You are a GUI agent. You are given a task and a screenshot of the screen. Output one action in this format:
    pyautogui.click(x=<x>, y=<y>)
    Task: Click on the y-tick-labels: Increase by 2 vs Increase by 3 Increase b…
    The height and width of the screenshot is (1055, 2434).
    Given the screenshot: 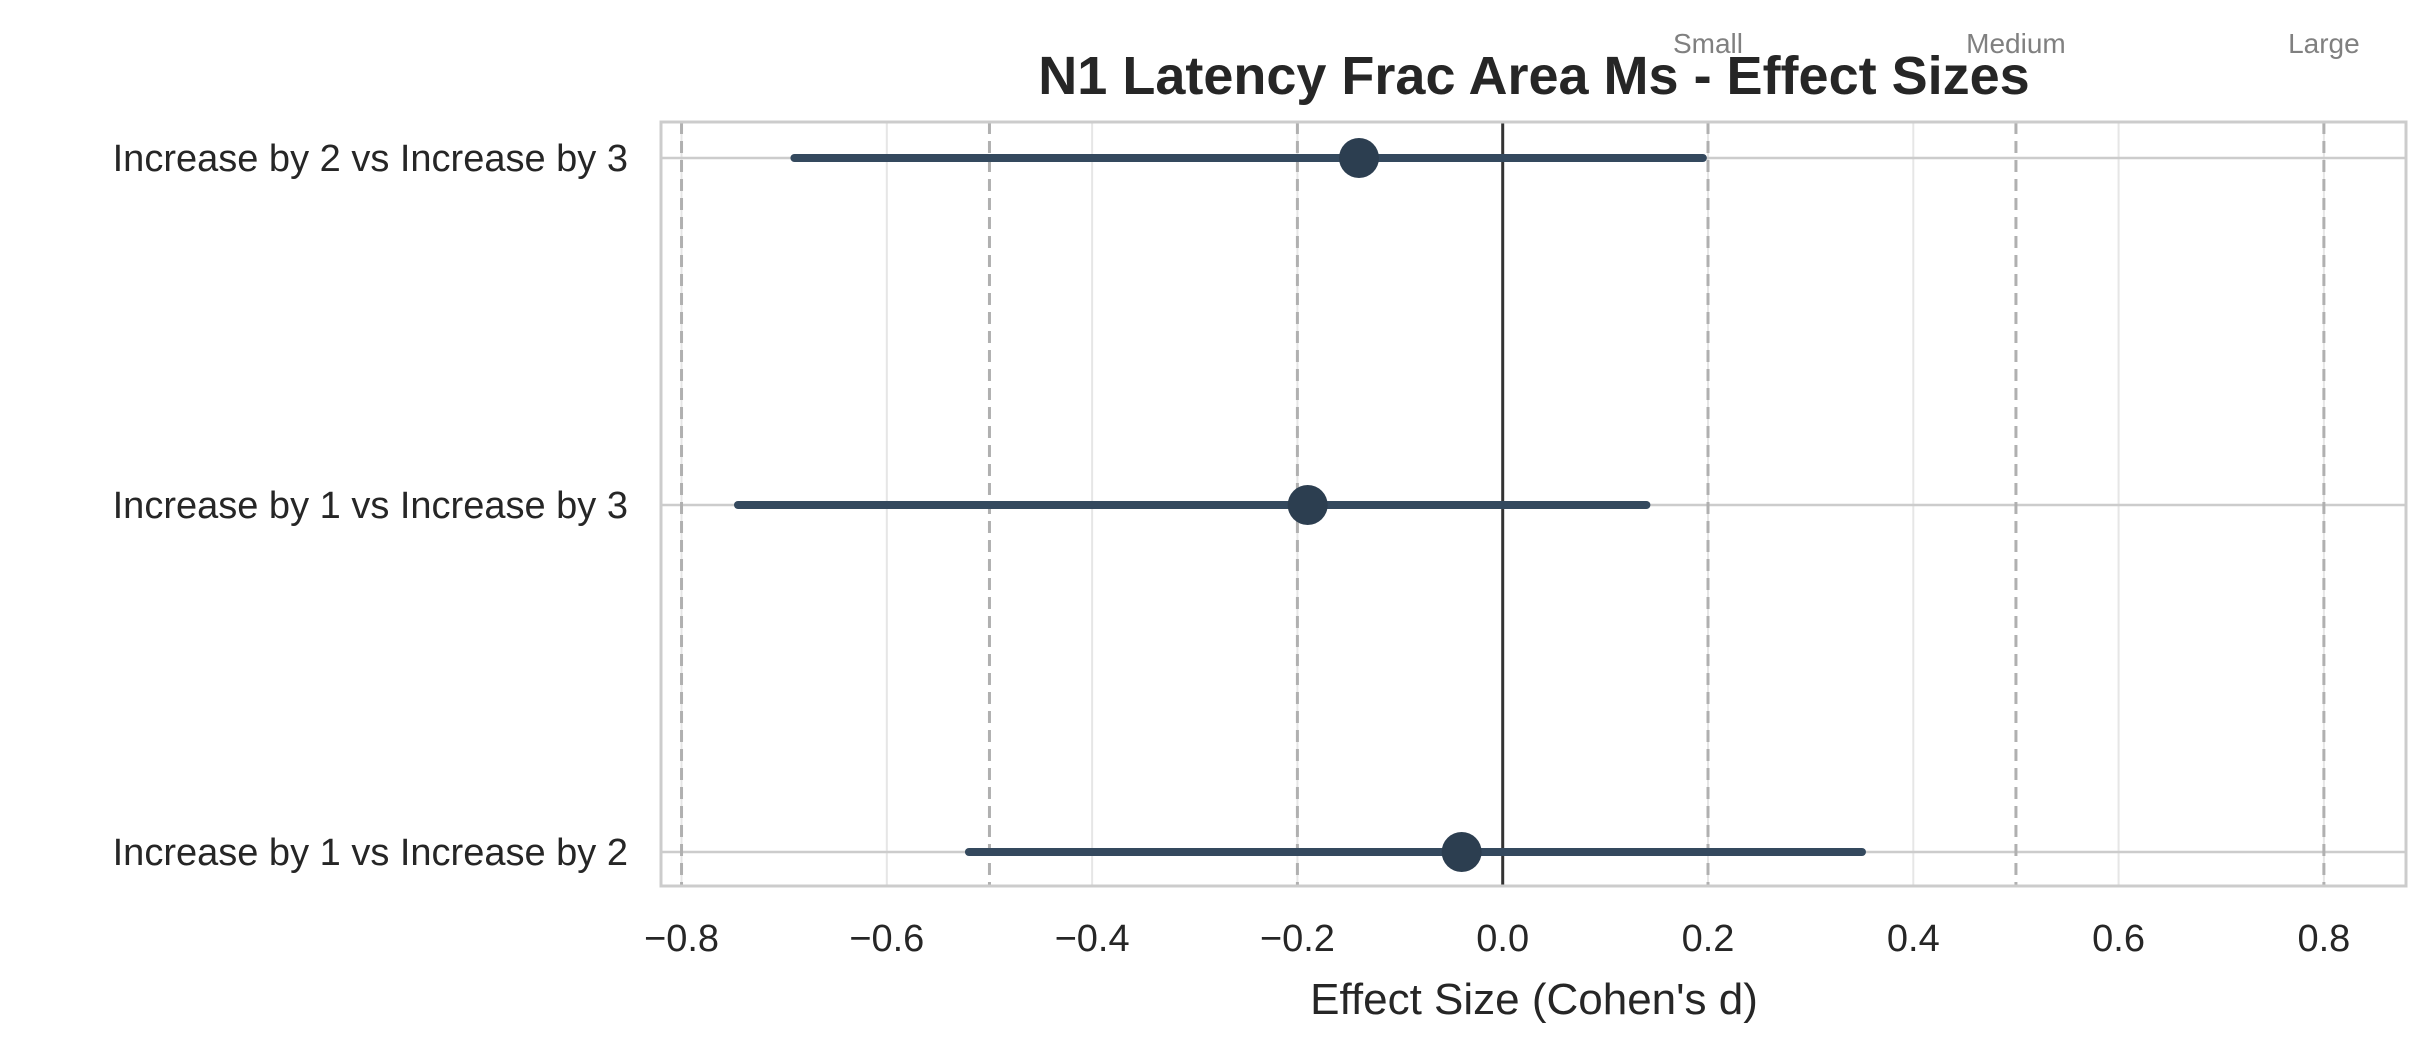 What is the action you would take?
    pyautogui.click(x=370, y=506)
    